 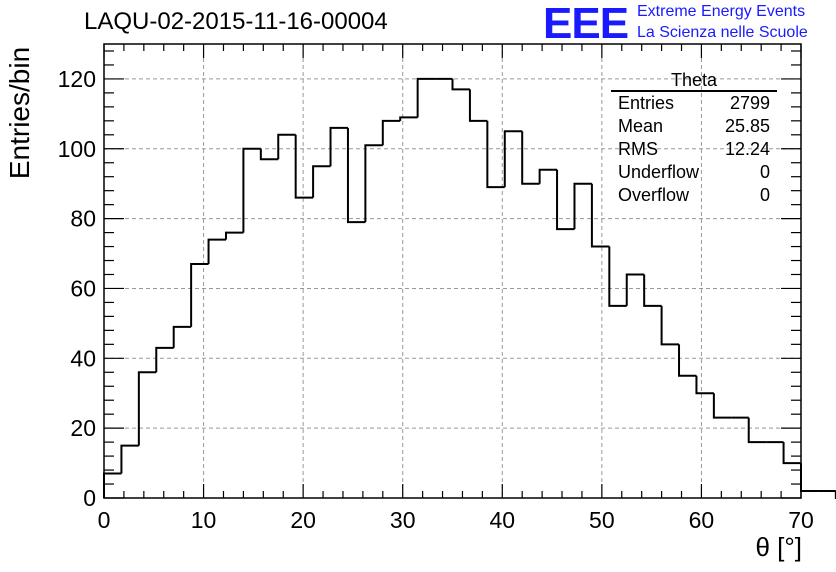 I want to click on y-tick-label: 120, so click(x=77, y=79).